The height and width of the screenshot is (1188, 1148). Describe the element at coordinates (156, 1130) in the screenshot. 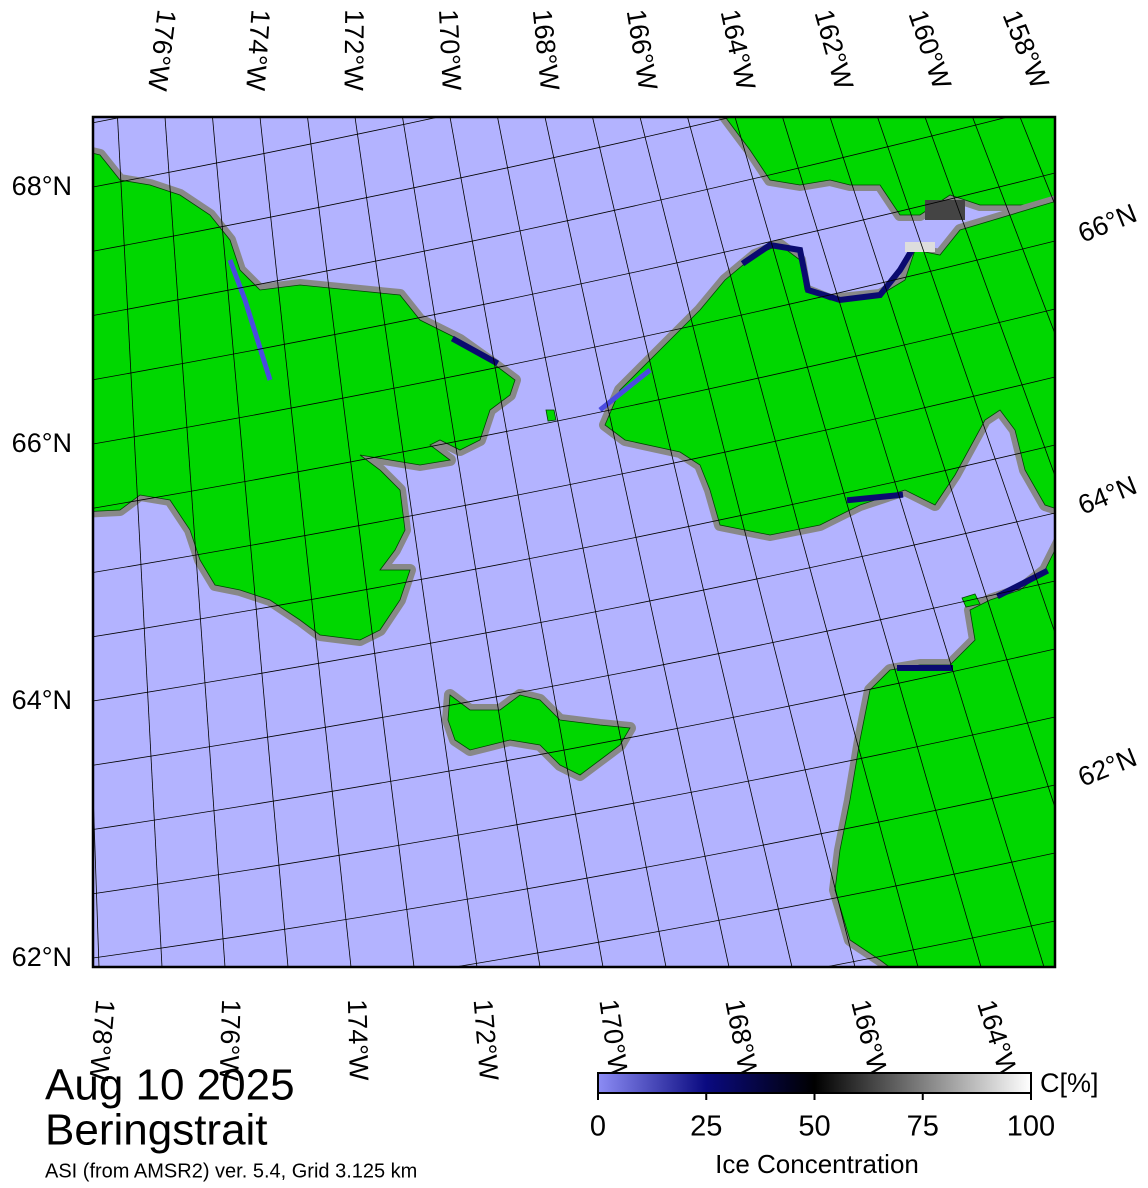

I see `region: Beringstrait` at that location.